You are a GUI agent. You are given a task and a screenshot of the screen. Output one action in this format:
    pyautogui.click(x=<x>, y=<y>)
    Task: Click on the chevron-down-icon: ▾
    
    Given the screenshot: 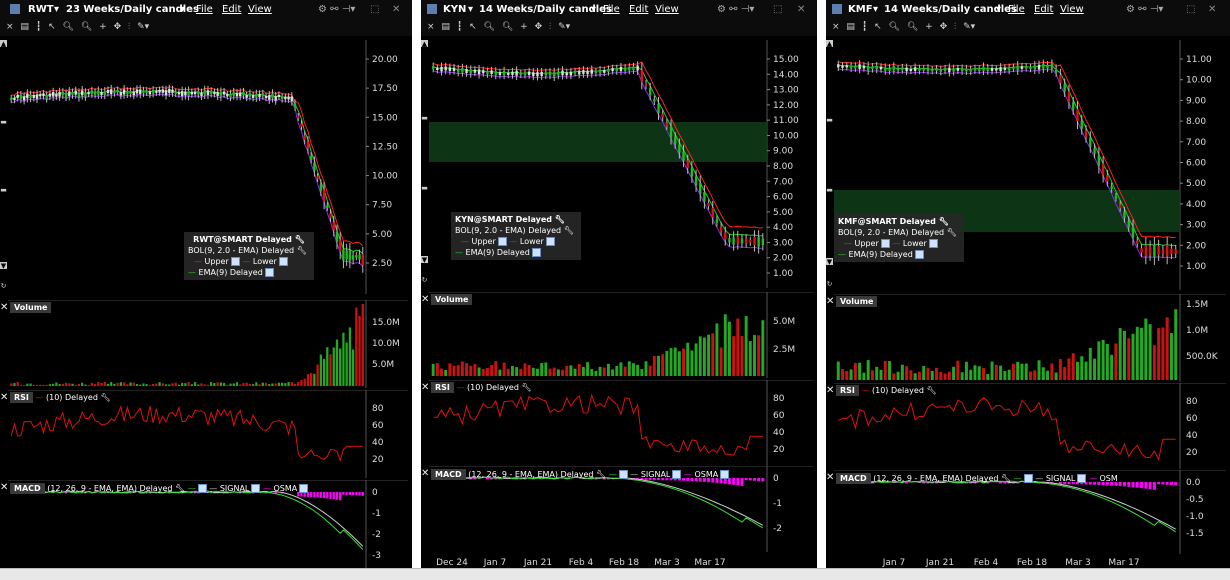 What is the action you would take?
    pyautogui.click(x=471, y=9)
    